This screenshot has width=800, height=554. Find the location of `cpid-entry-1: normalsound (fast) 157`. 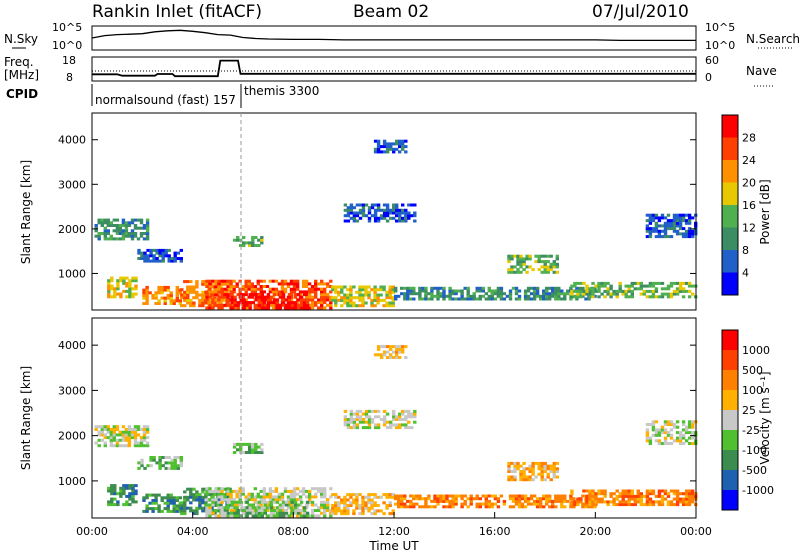

cpid-entry-1: normalsound (fast) 157 is located at coordinates (165, 100).